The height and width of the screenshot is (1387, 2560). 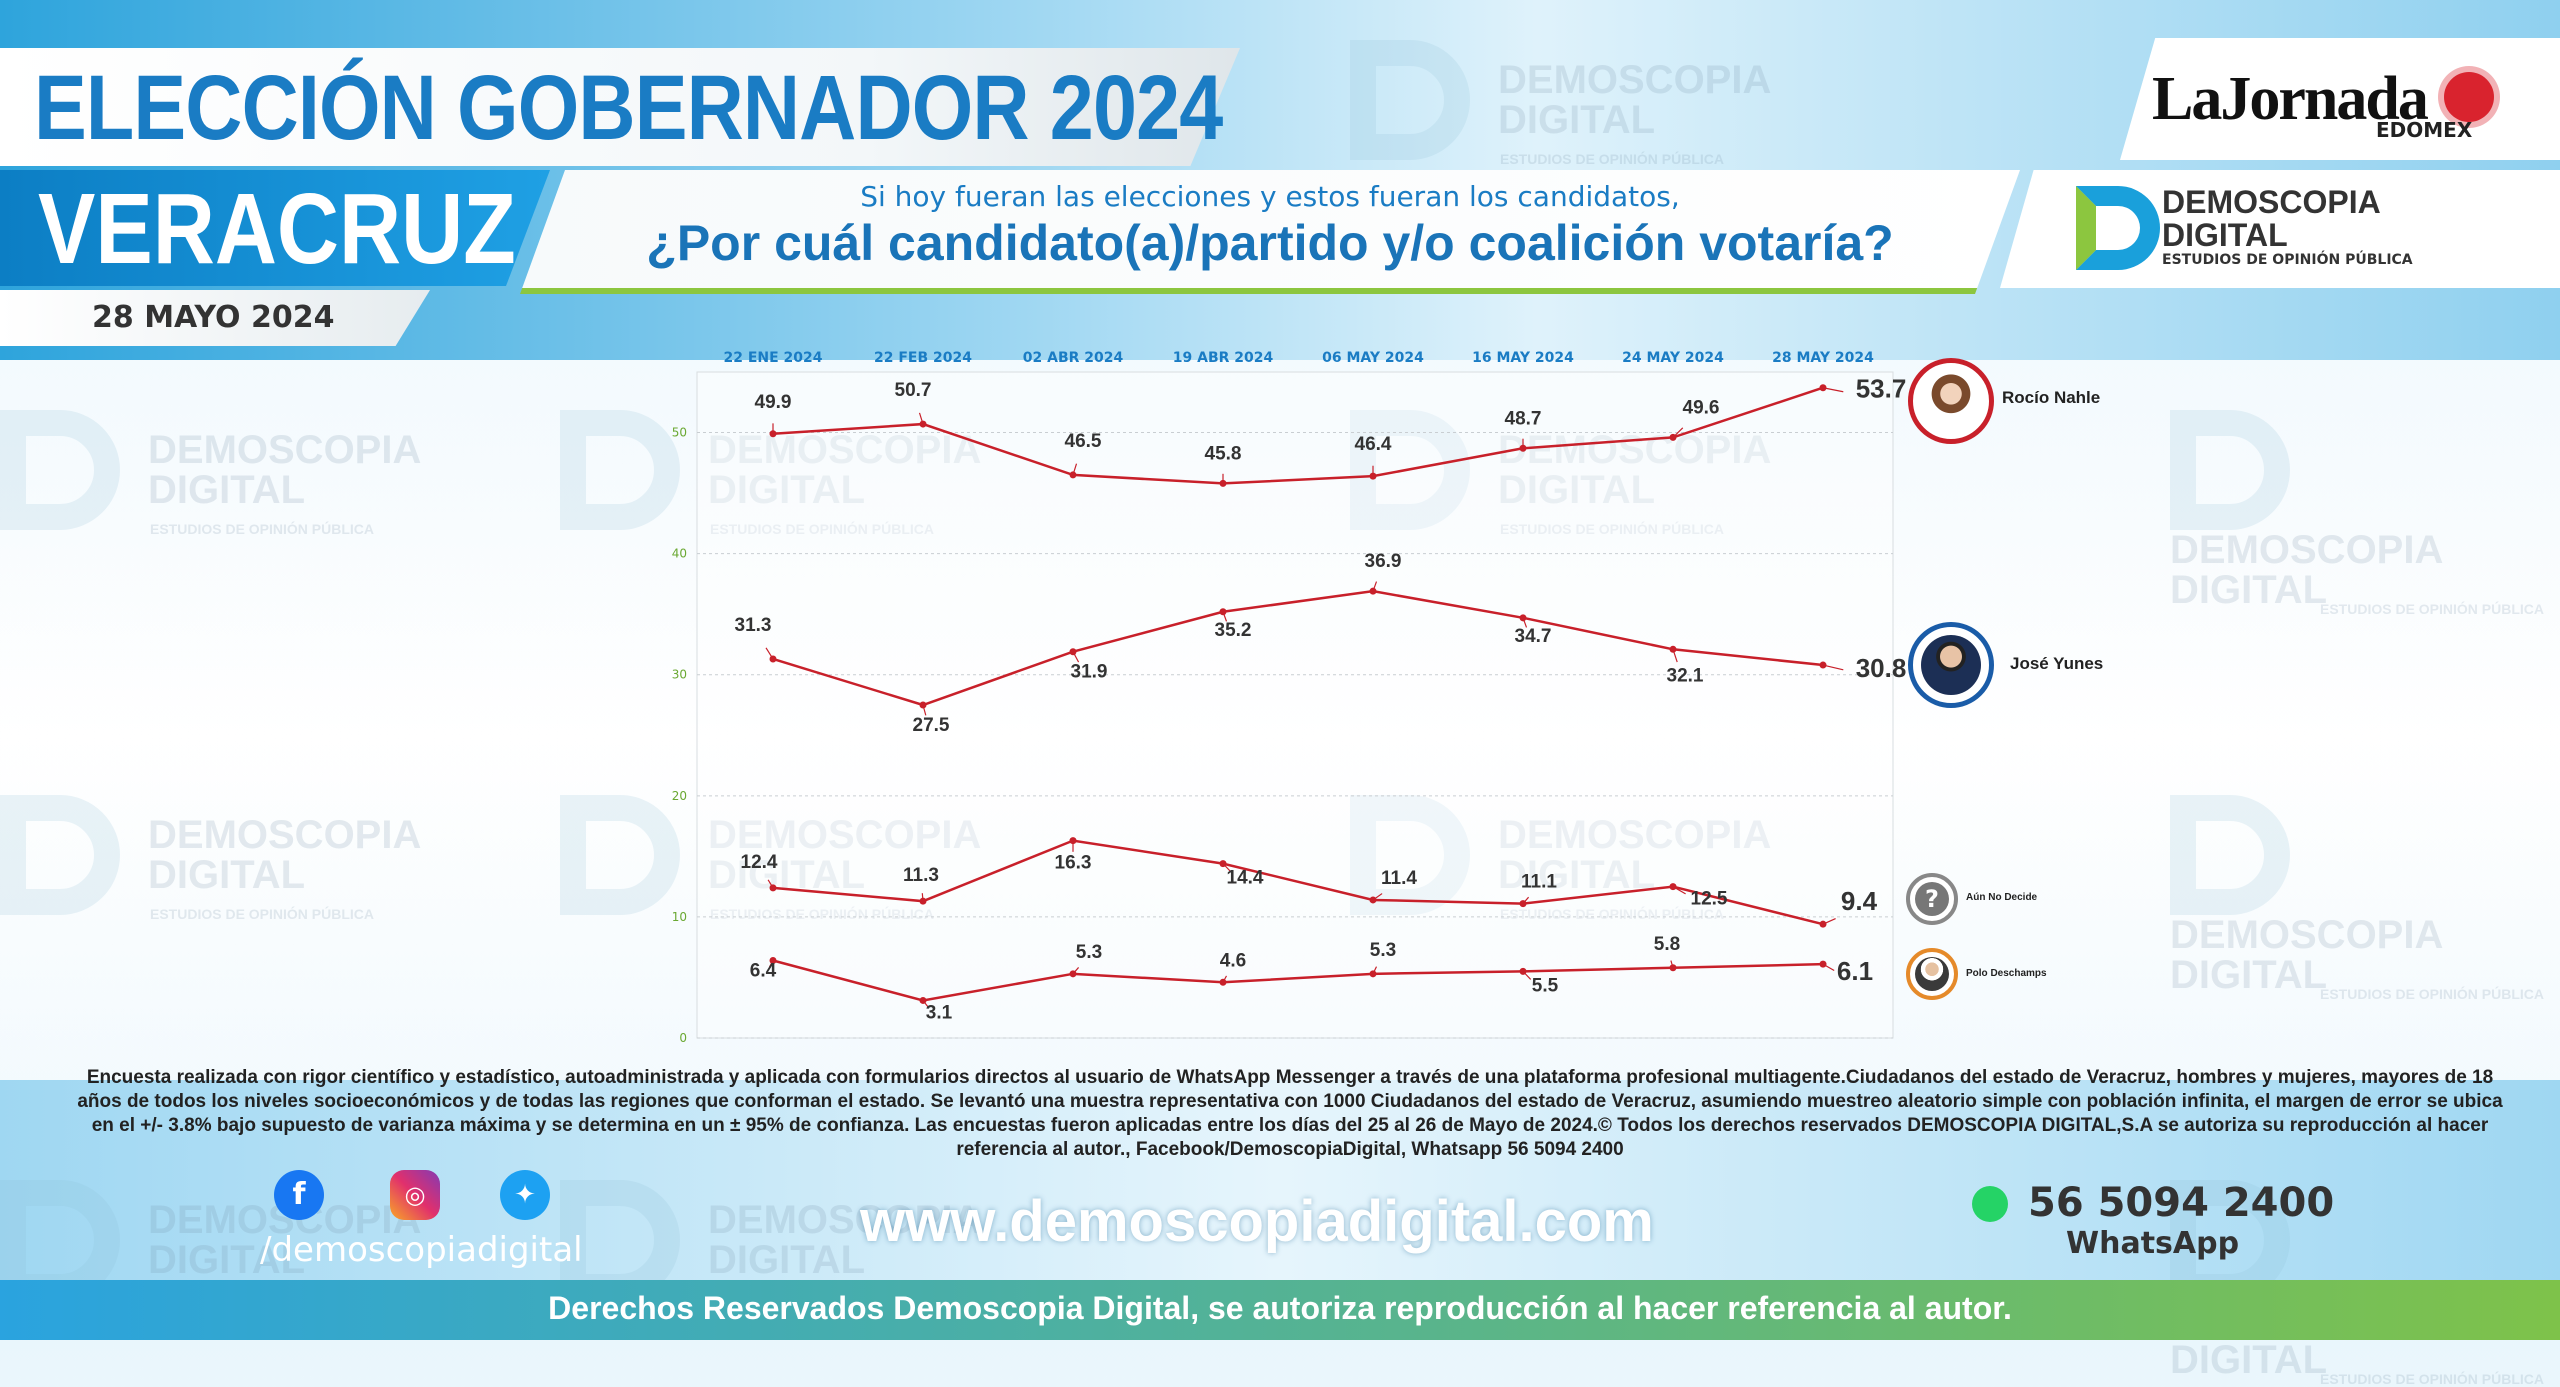 What do you see at coordinates (1533, 636) in the screenshot?
I see `data-label-1-5: 34.7` at bounding box center [1533, 636].